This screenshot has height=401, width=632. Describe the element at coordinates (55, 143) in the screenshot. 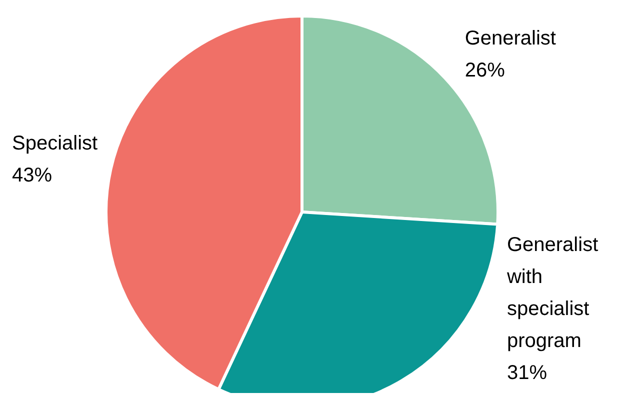

I see `slice-label: Specialist` at that location.